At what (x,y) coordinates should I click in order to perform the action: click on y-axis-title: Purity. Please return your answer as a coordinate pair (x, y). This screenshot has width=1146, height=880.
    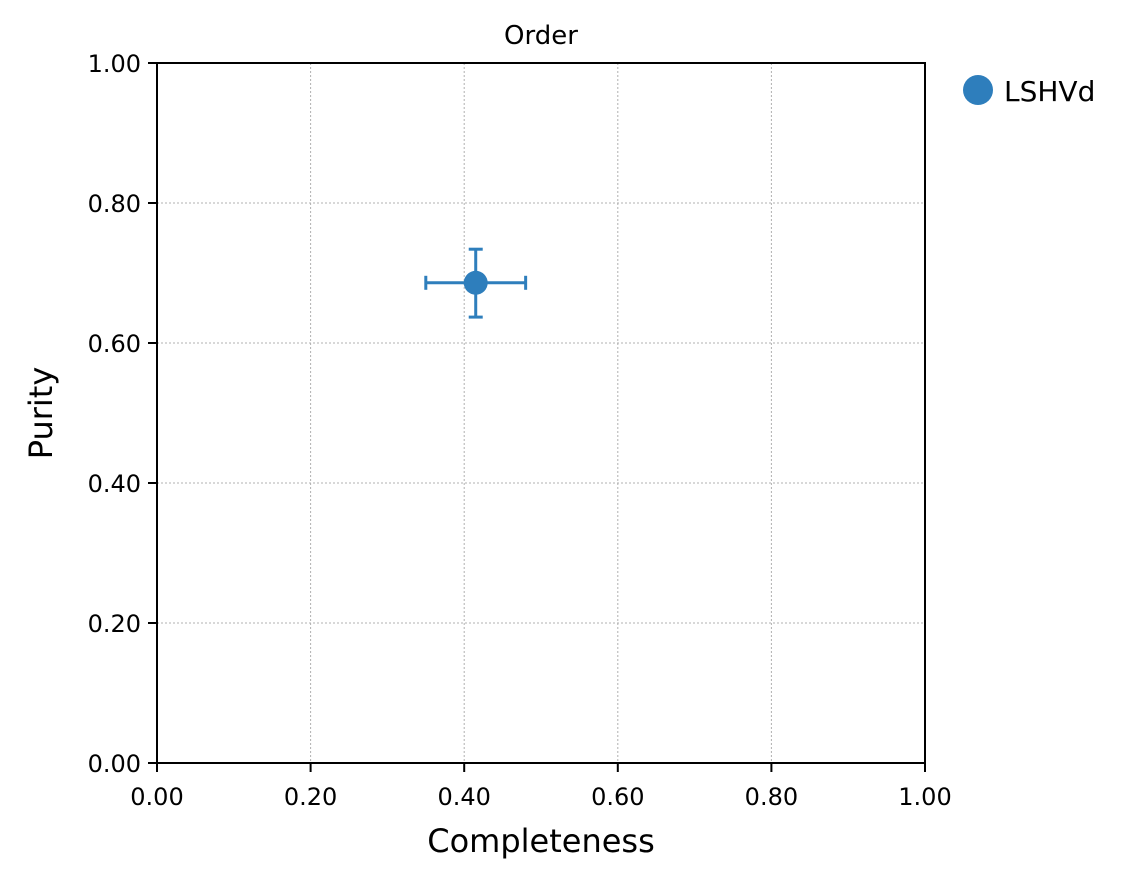
    Looking at the image, I should click on (41, 413).